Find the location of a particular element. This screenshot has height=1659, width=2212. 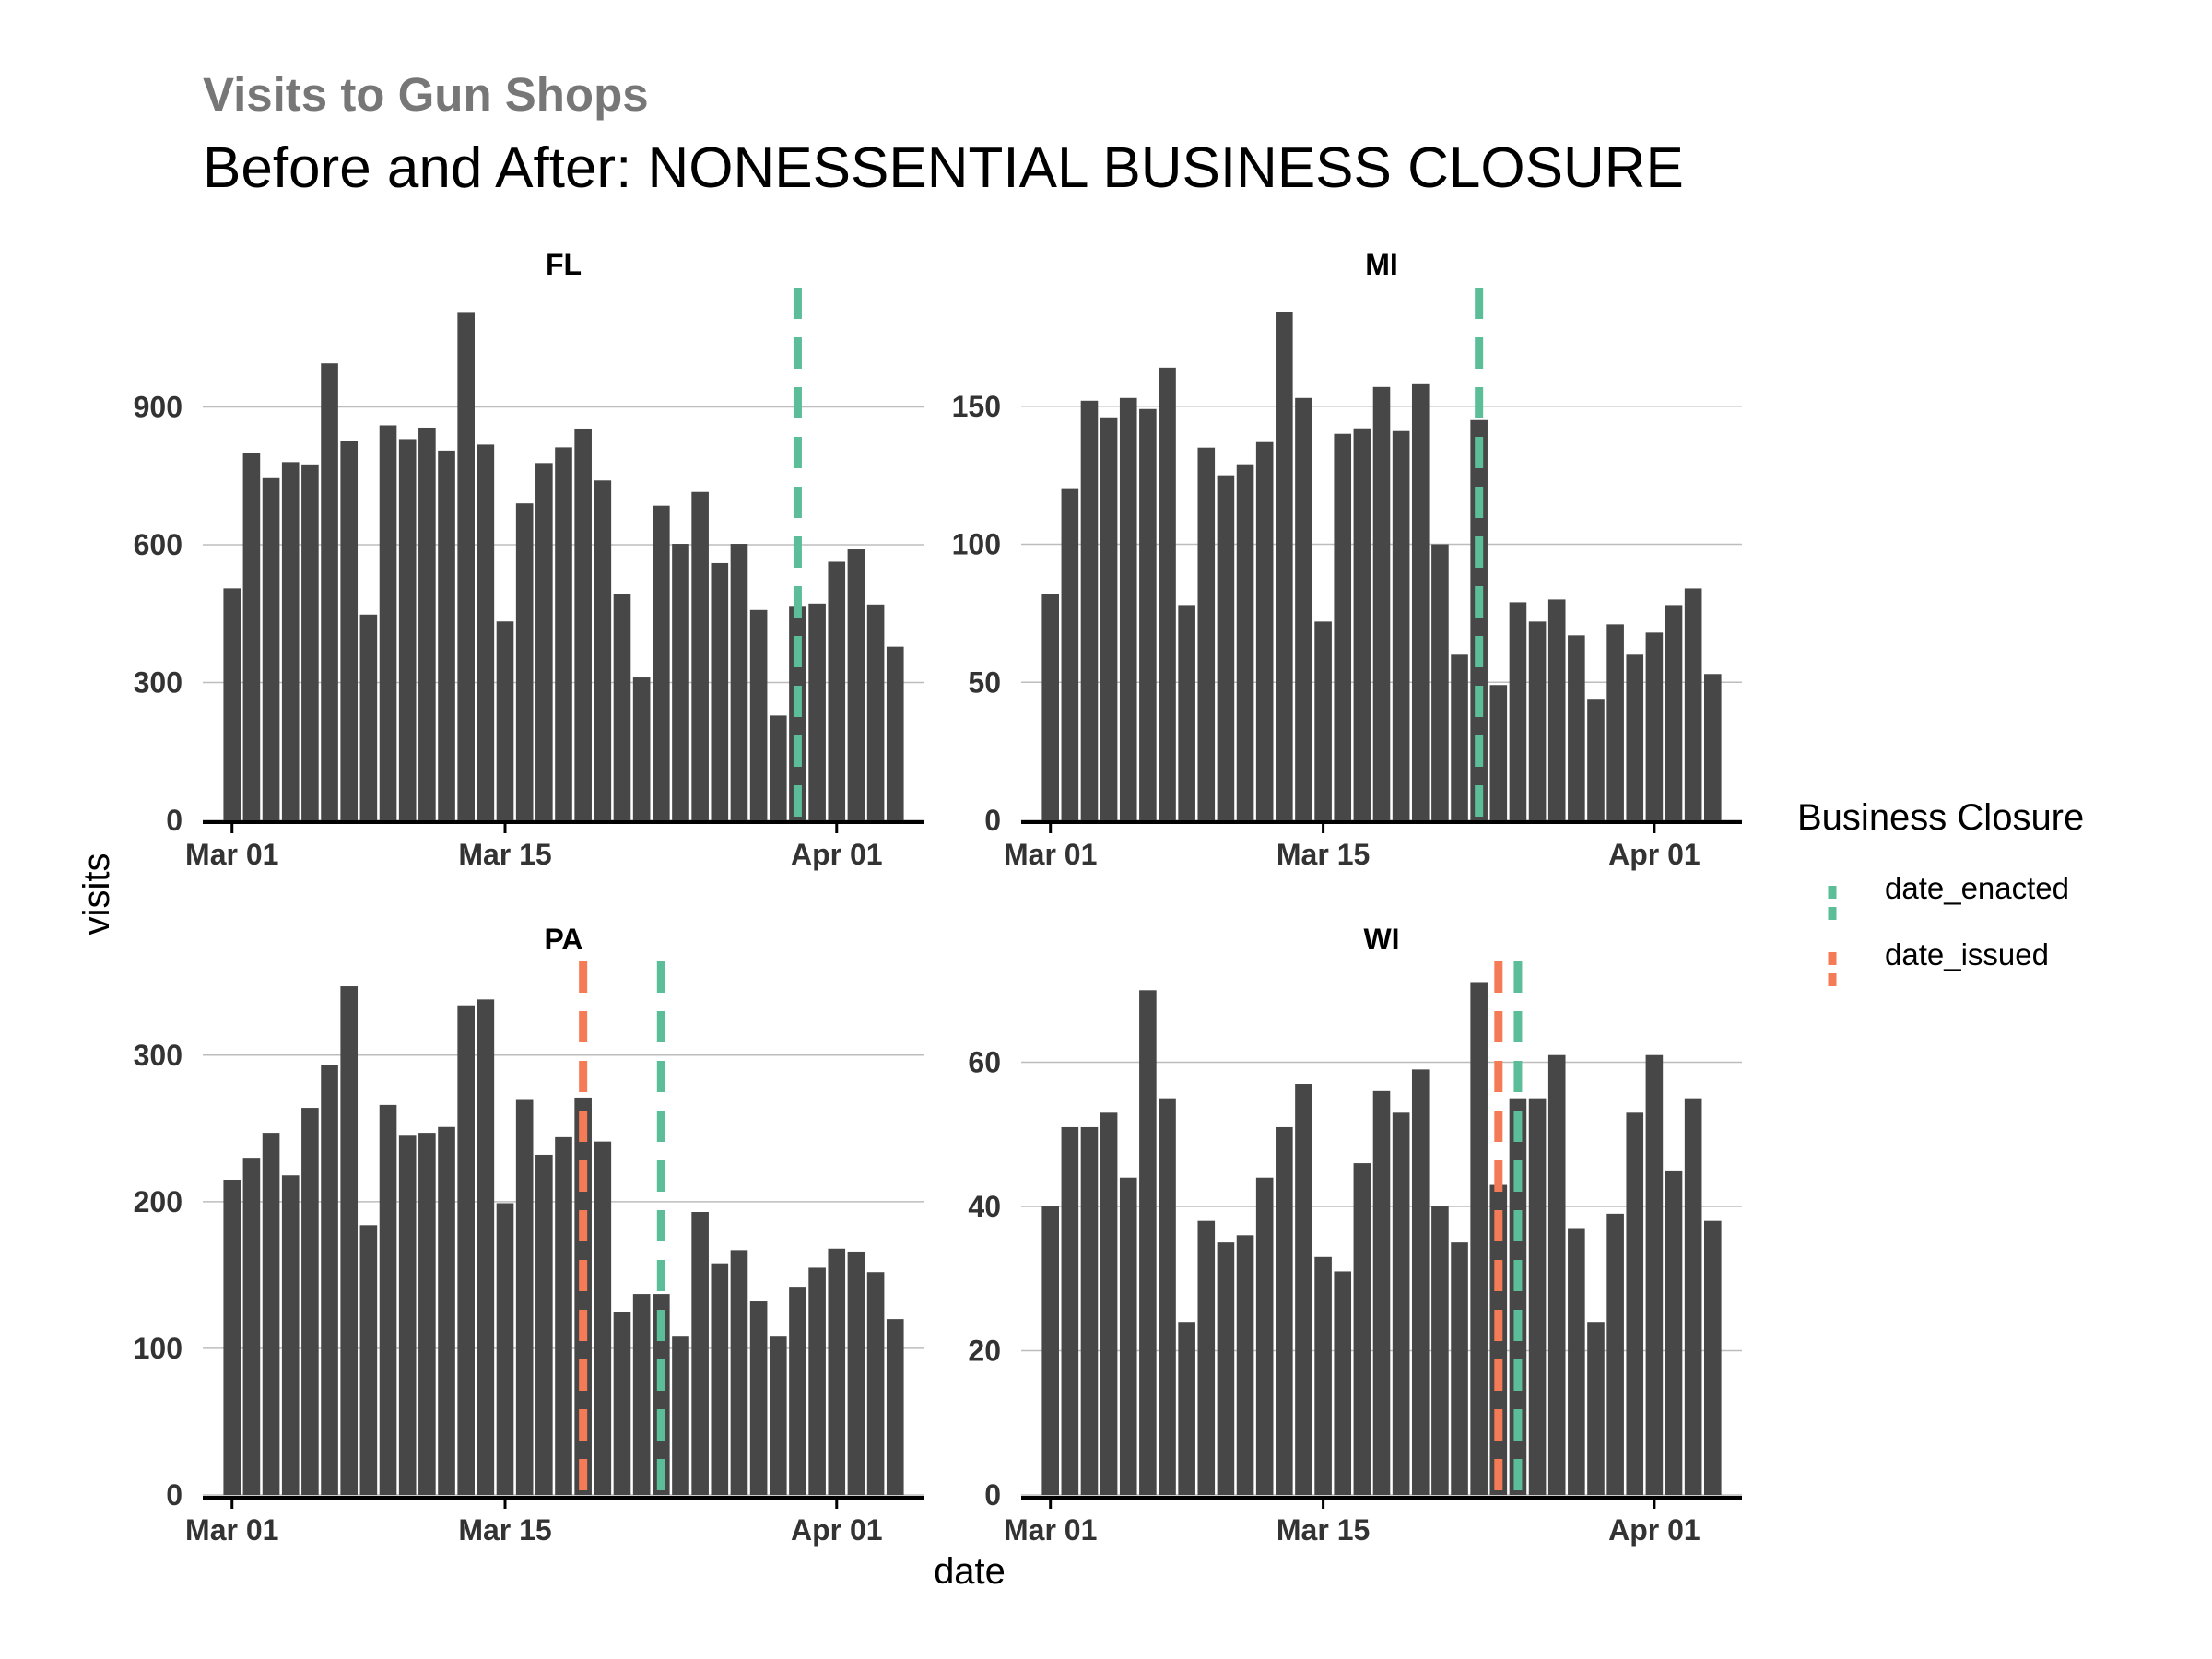

panel-wi: WI 0 20 40 60 Mar 01 Mar 15 Apr 01 is located at coordinates (1355, 1235).